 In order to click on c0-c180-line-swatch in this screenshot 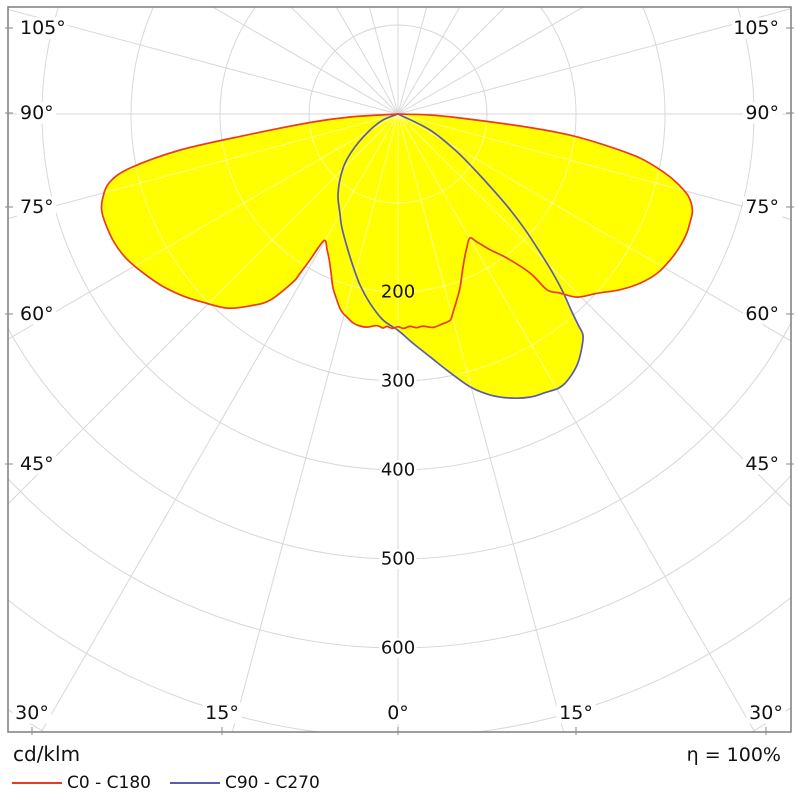, I will do `click(37, 783)`.